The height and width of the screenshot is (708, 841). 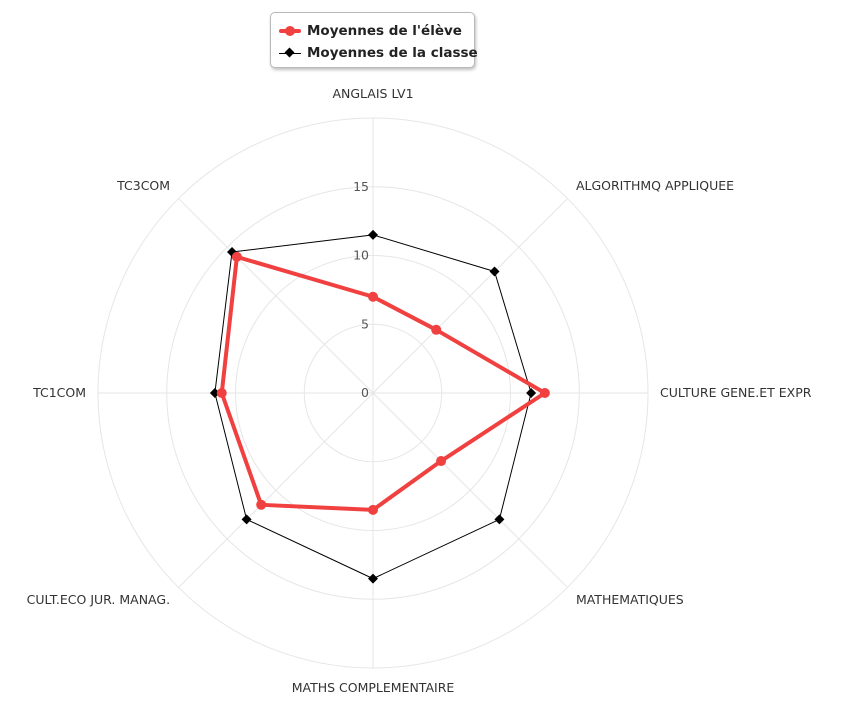 I want to click on axis-label: ALGORITHMQ APPLIQUEE, so click(x=655, y=185).